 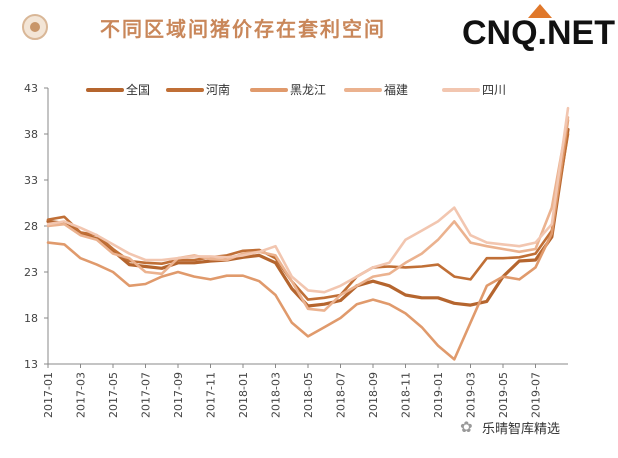 I want to click on x-tick-label: 2018-09, so click(x=373, y=395).